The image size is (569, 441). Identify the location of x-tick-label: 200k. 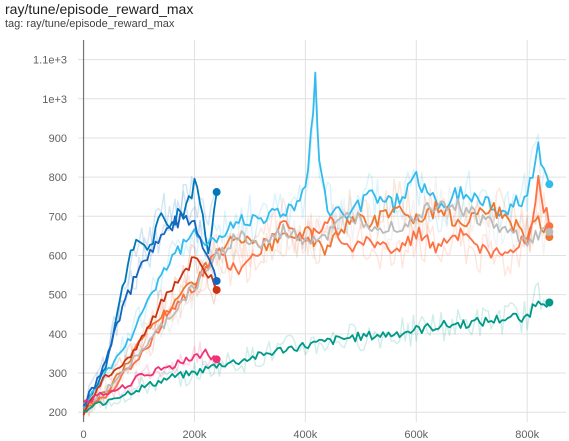
(195, 435).